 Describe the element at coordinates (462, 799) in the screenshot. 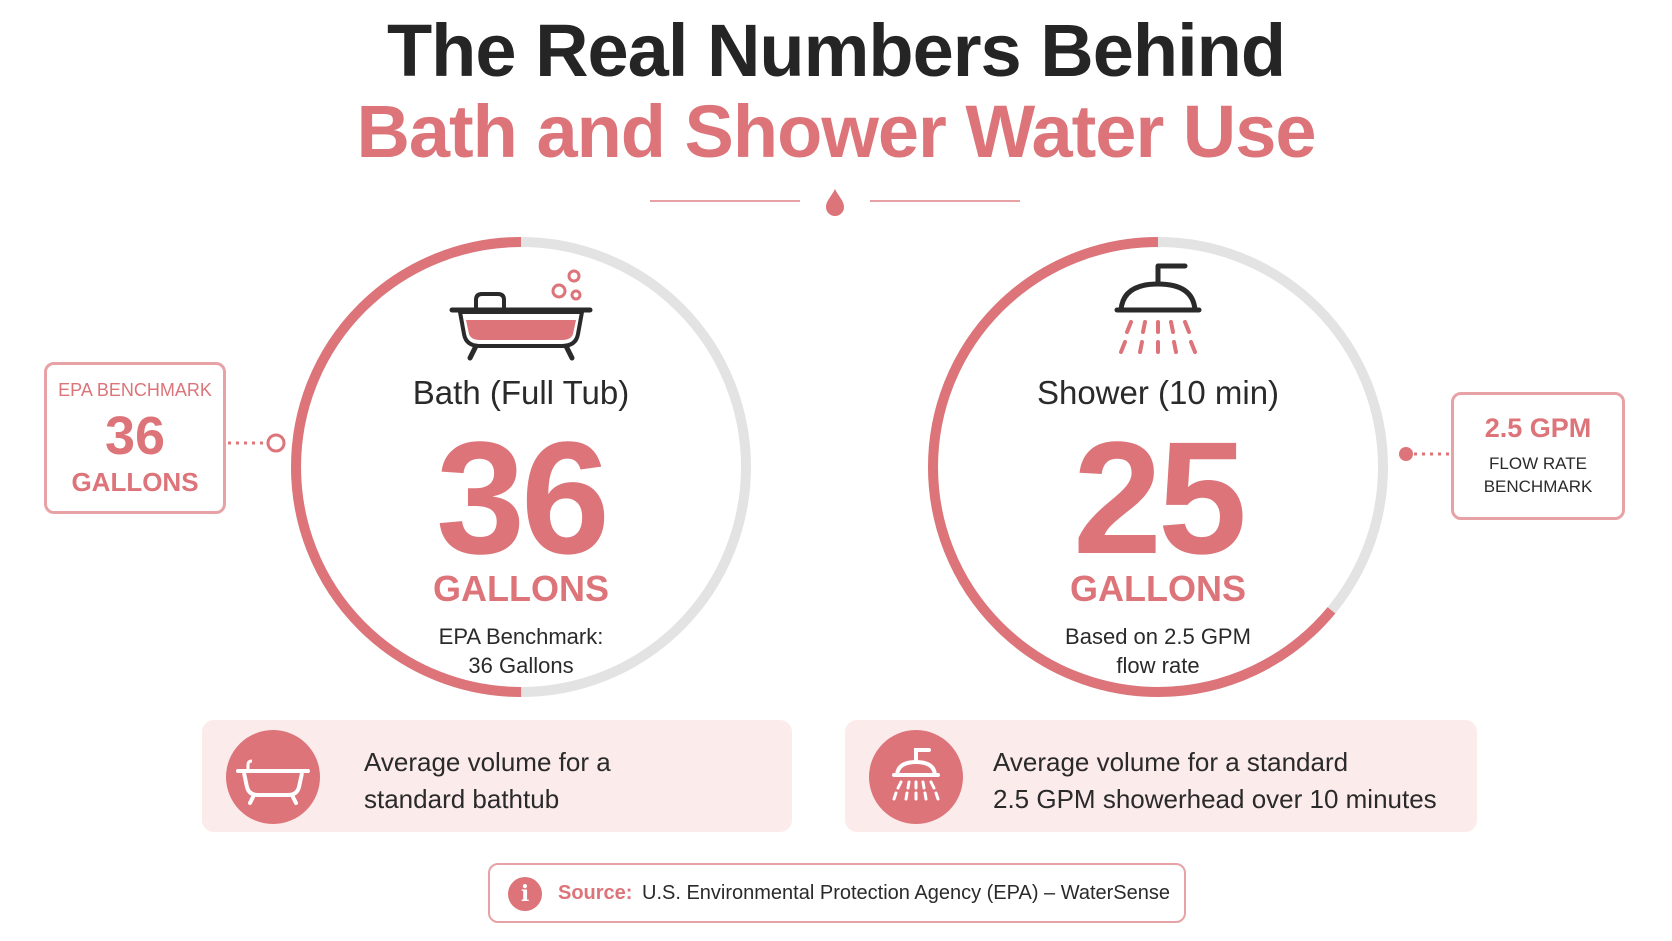

I see `bath-card-line-2: standard bathtub` at that location.